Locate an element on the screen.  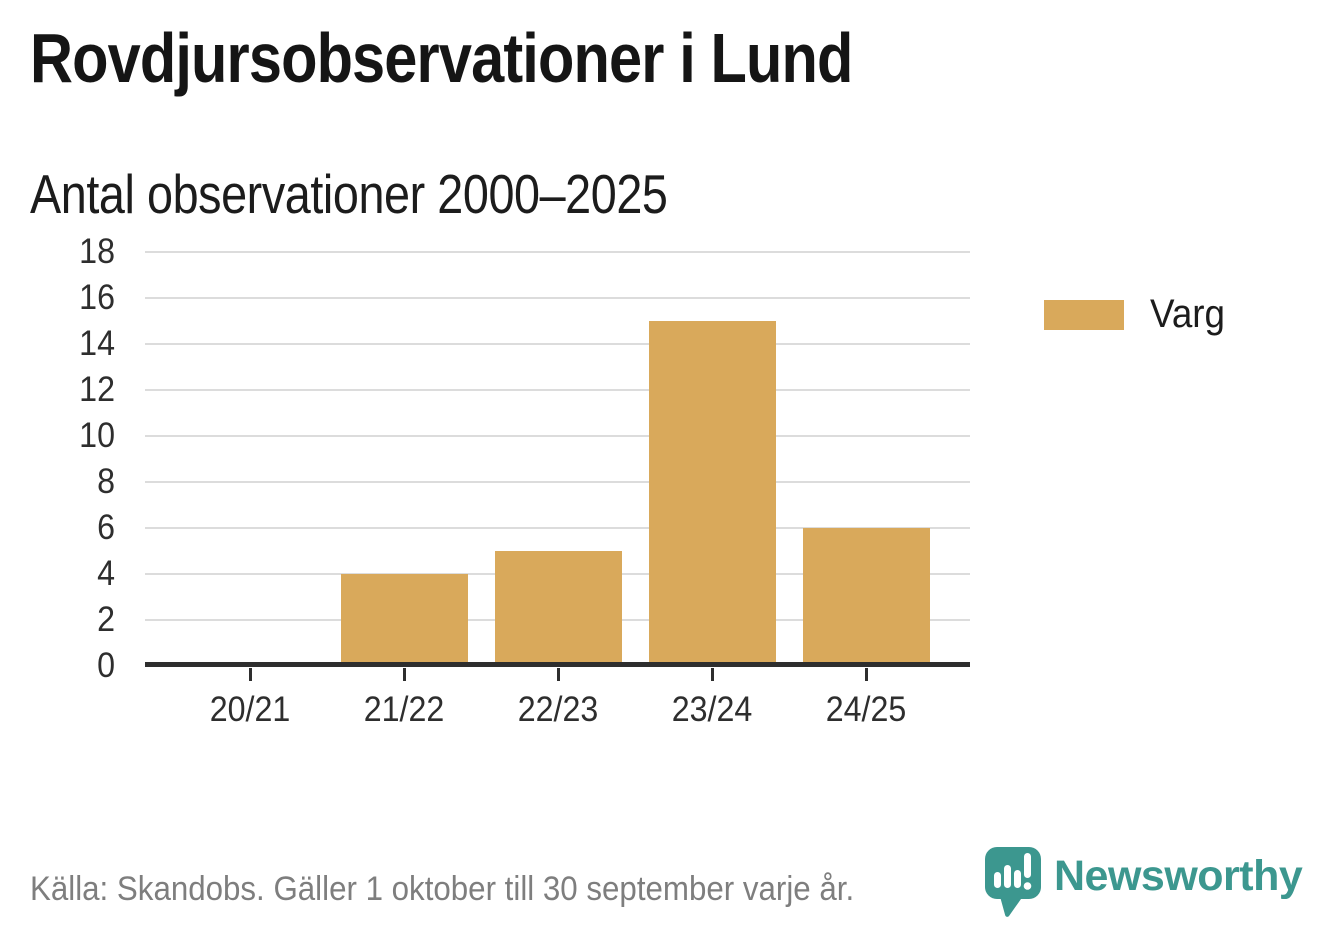
newsworthy-bubble-icon is located at coordinates (1013, 882).